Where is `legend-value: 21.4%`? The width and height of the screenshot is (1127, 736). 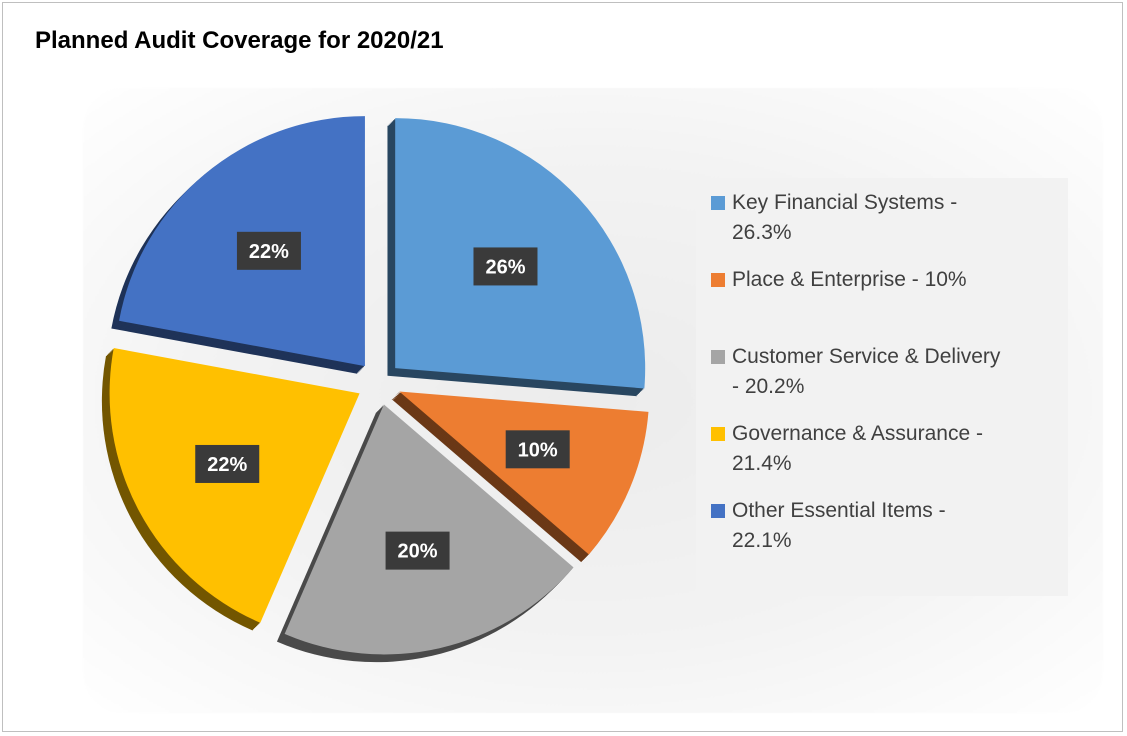 legend-value: 21.4% is located at coordinates (762, 463).